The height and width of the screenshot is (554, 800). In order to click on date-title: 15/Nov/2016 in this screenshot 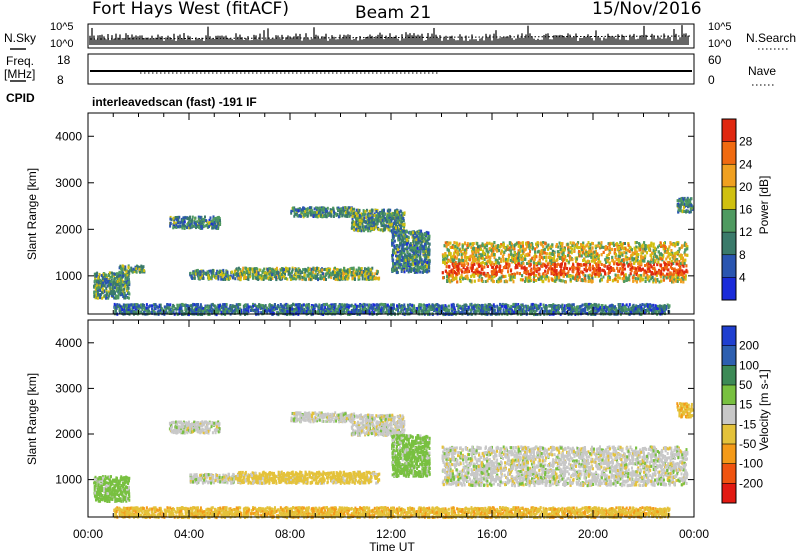, I will do `click(647, 9)`.